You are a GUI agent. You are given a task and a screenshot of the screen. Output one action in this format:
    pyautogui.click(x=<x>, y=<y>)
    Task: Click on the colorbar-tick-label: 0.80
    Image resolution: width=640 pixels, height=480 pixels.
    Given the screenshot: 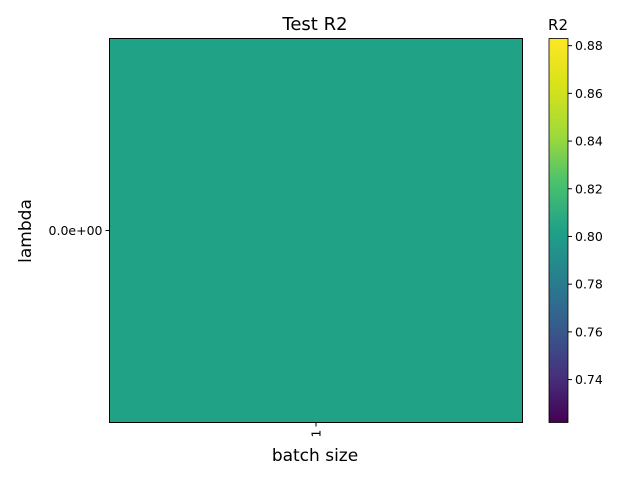 What is the action you would take?
    pyautogui.click(x=589, y=236)
    